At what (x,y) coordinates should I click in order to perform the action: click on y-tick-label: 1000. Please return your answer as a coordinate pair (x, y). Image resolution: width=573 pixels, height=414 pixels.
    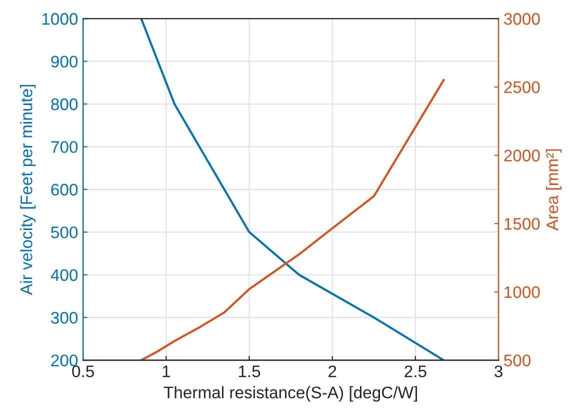
    Looking at the image, I should click on (60, 19).